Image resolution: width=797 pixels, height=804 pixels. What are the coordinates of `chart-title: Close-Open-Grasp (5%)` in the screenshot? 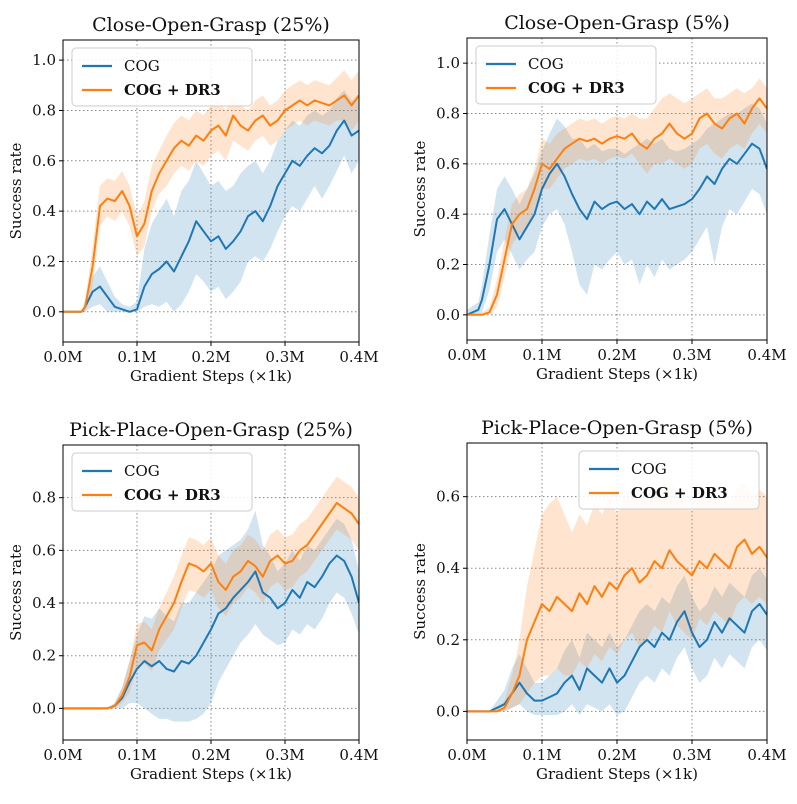 It's located at (617, 23).